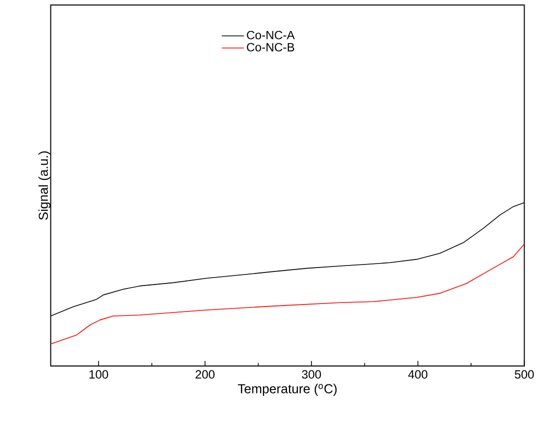 This screenshot has height=425, width=546. Describe the element at coordinates (524, 374) in the screenshot. I see `x-tick-label: 500` at that location.